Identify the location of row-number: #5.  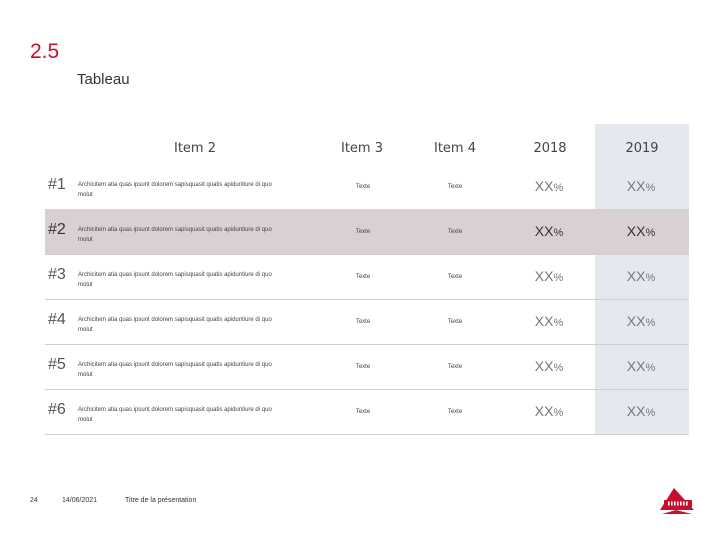
(57, 364).